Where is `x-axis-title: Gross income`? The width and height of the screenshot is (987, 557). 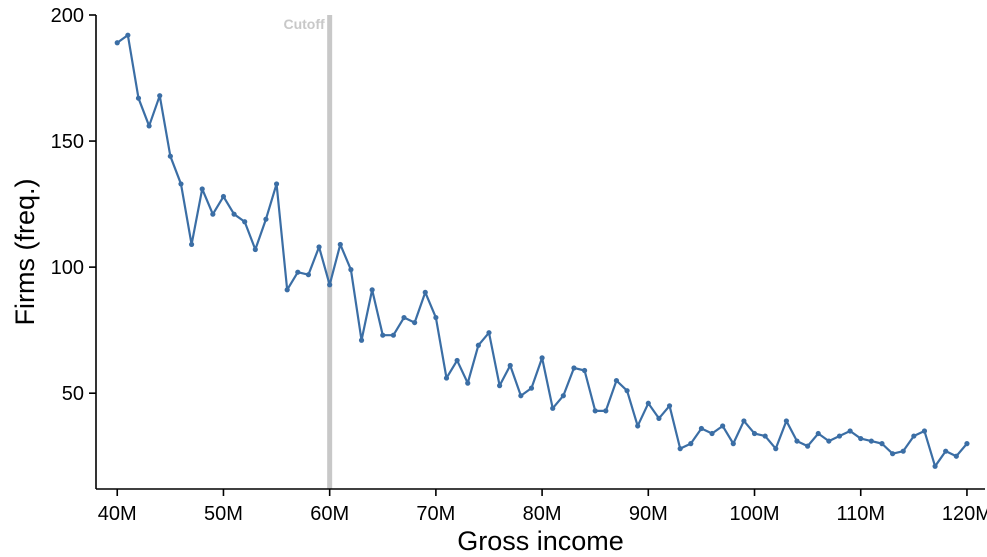 x-axis-title: Gross income is located at coordinates (540, 541).